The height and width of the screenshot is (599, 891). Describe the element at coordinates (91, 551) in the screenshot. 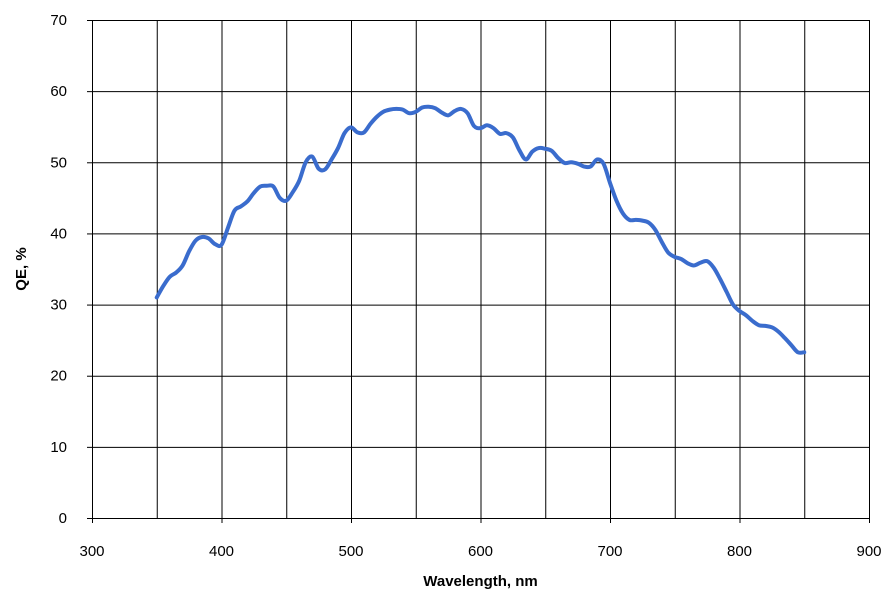

I see `x-tick-label: 300` at that location.